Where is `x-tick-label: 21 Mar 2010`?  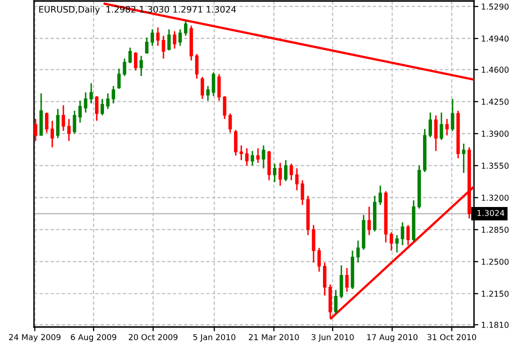
x-tick-label: 21 Mar 2010 is located at coordinates (273, 337).